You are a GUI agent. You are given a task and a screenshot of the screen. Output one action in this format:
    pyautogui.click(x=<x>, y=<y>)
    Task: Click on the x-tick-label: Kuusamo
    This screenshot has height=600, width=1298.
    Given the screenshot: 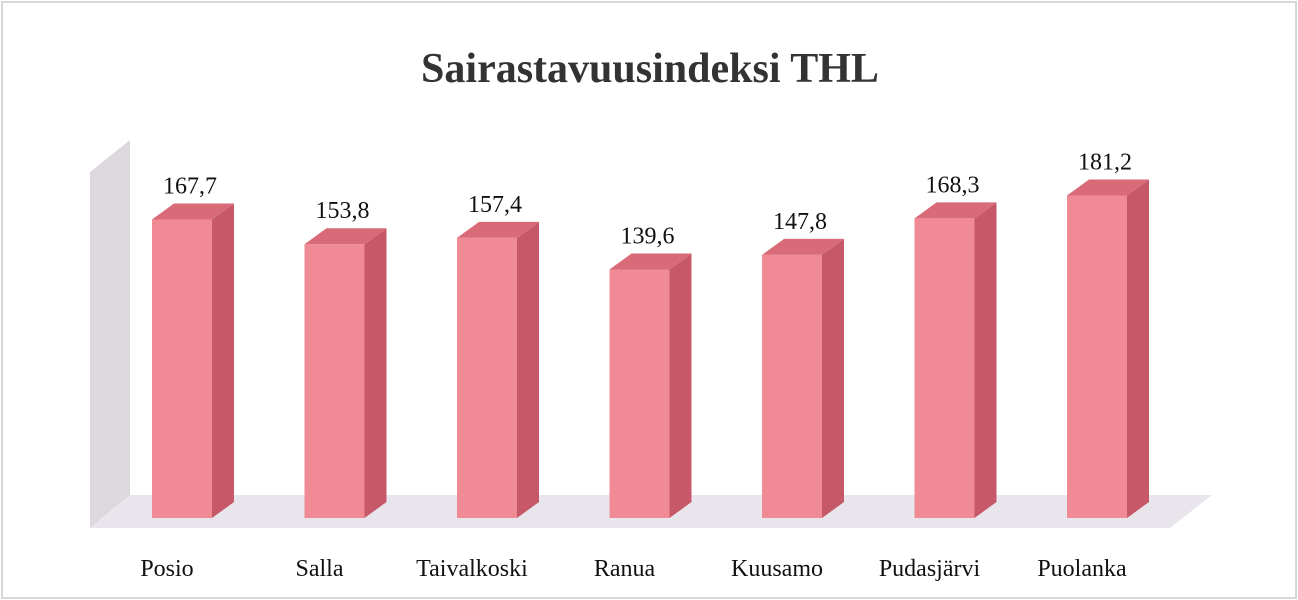 What is the action you would take?
    pyautogui.click(x=777, y=569)
    